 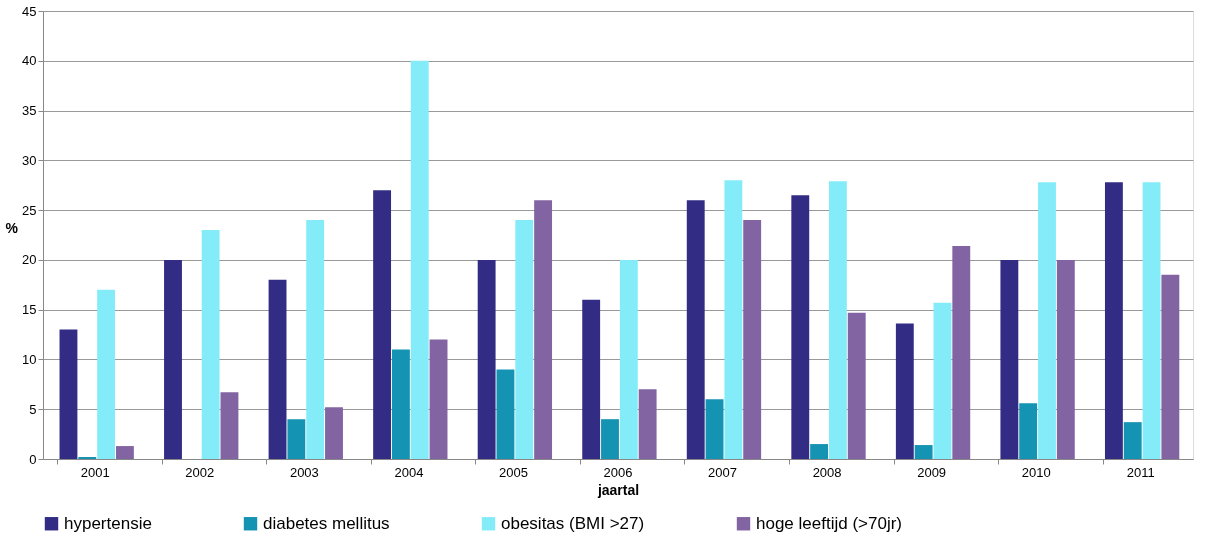 I want to click on x-tick-label: 2011, so click(x=1140, y=472).